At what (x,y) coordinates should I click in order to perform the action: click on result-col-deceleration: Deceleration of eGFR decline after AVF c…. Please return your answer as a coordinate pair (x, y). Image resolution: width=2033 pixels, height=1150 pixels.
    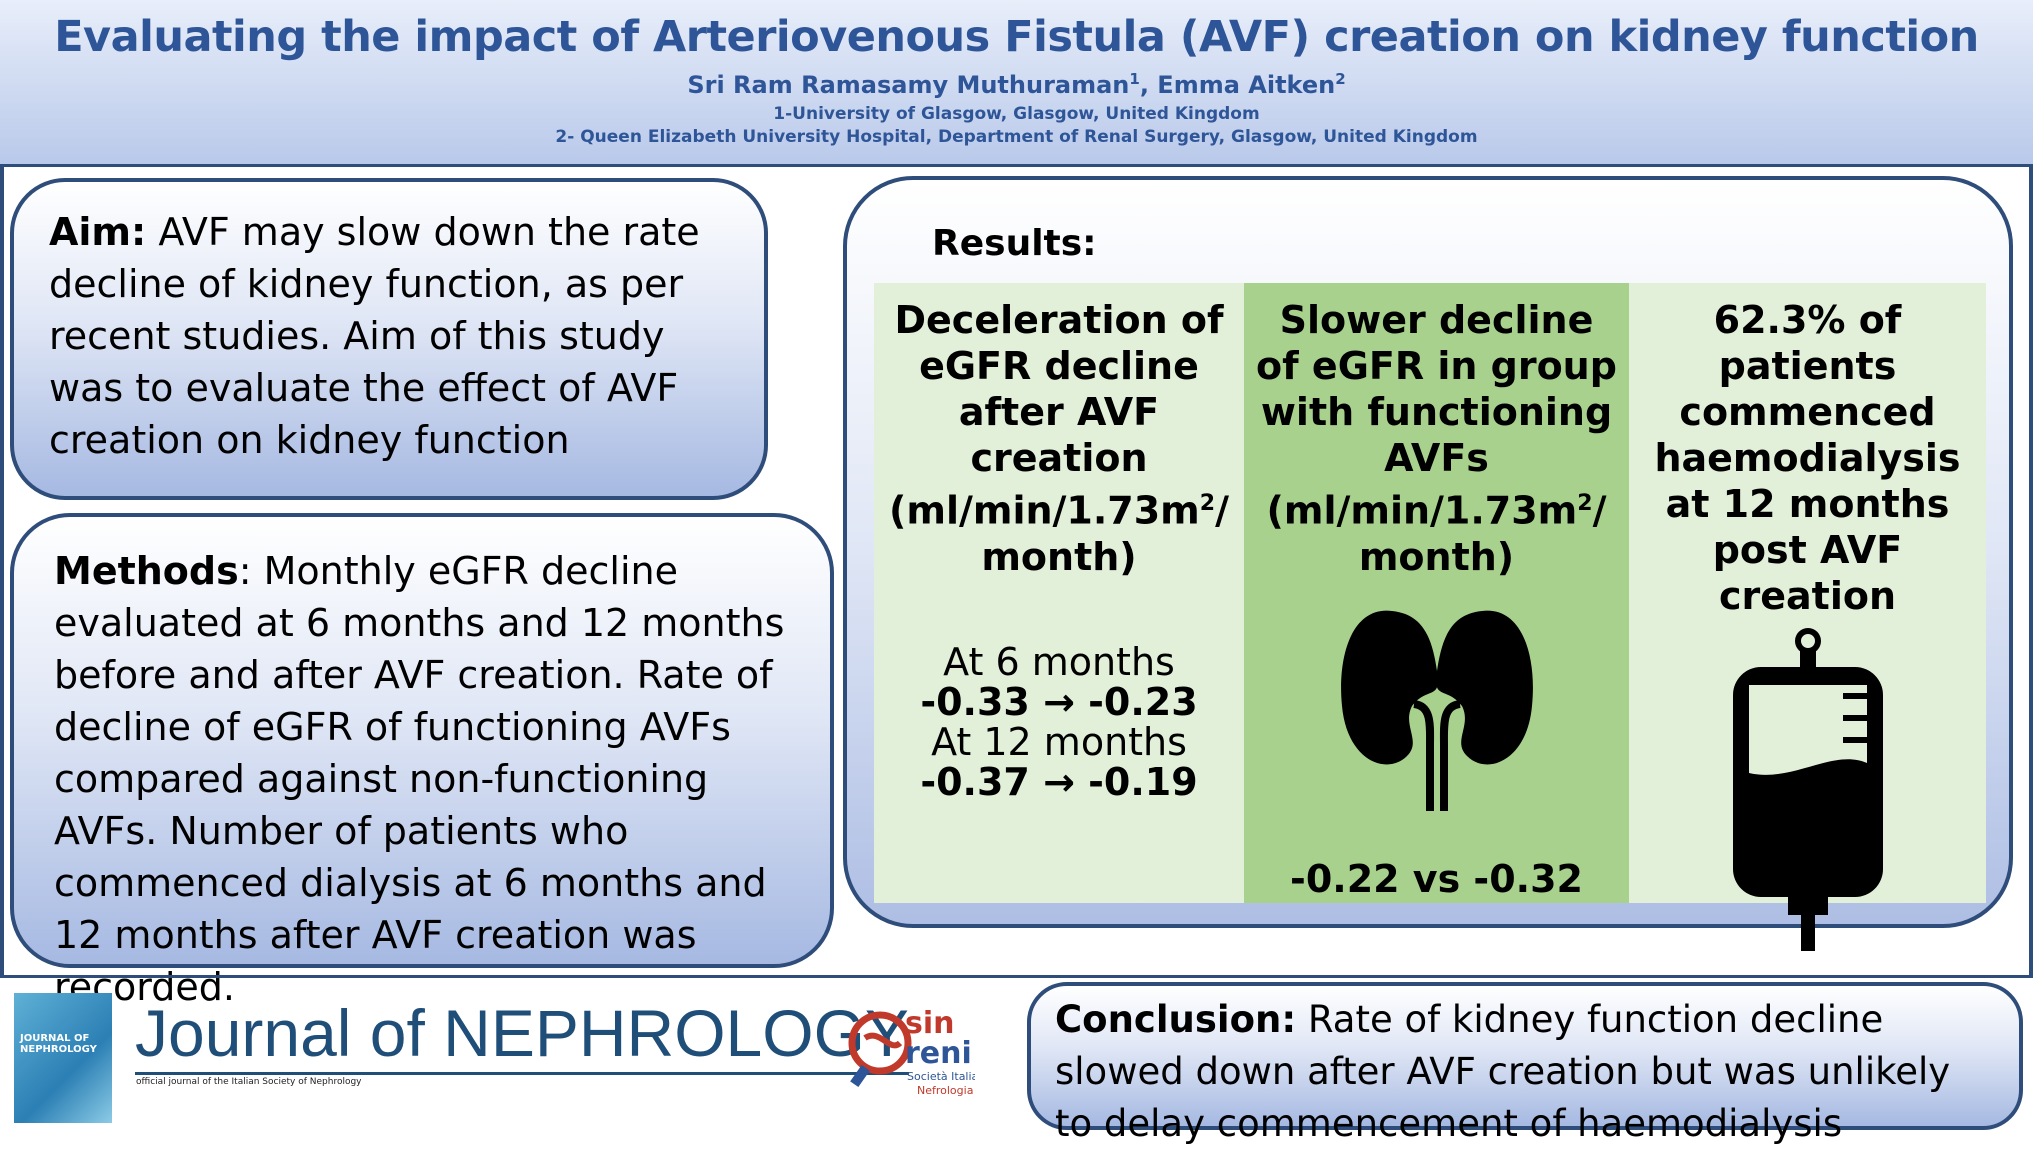
    Looking at the image, I should click on (1059, 593).